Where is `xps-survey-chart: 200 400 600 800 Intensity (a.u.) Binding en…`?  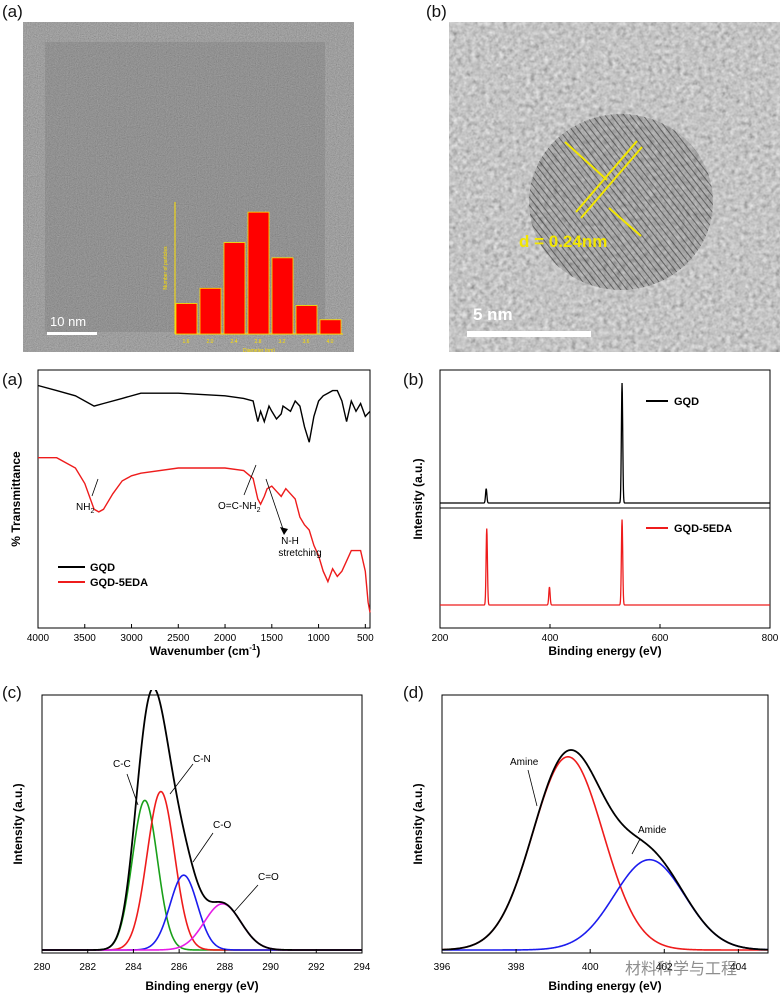 xps-survey-chart: 200 400 600 800 Intensity (a.u.) Binding en… is located at coordinates (595, 513).